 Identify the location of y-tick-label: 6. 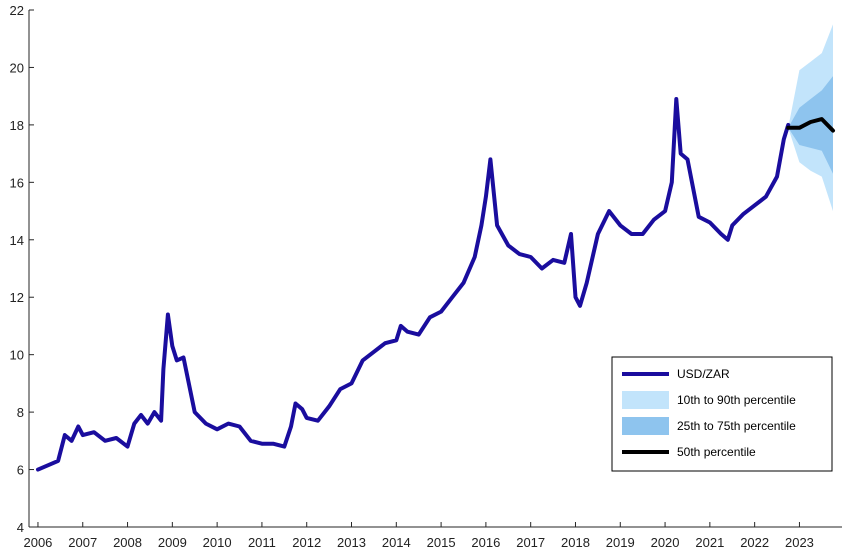
(20, 470).